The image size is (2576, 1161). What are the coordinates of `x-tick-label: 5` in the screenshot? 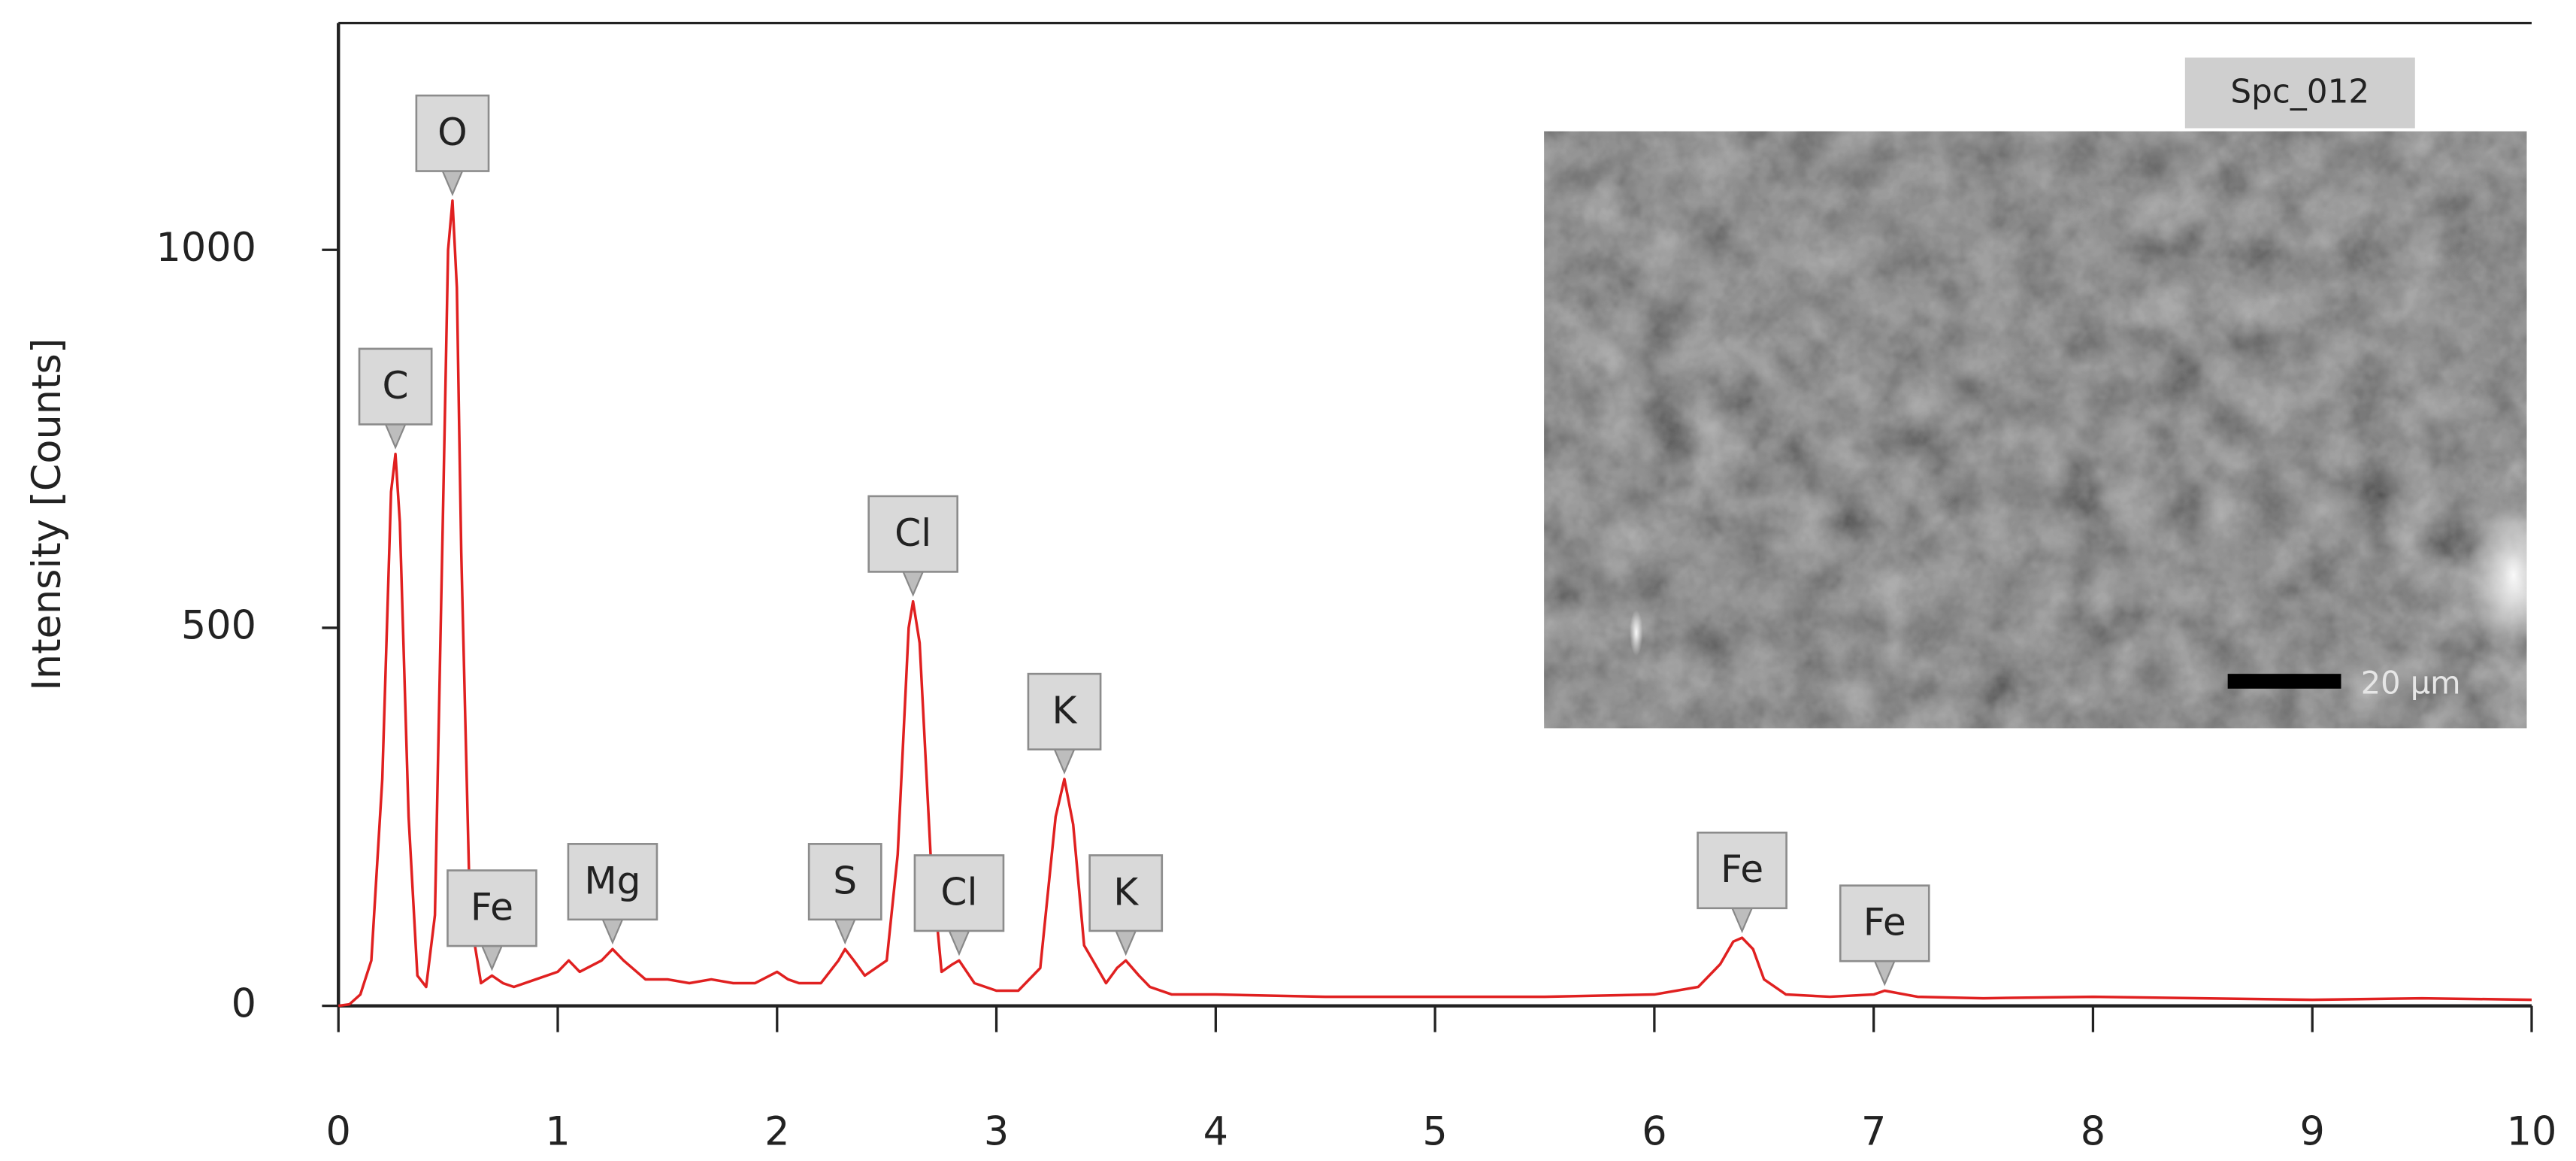 It's located at (1434, 1132).